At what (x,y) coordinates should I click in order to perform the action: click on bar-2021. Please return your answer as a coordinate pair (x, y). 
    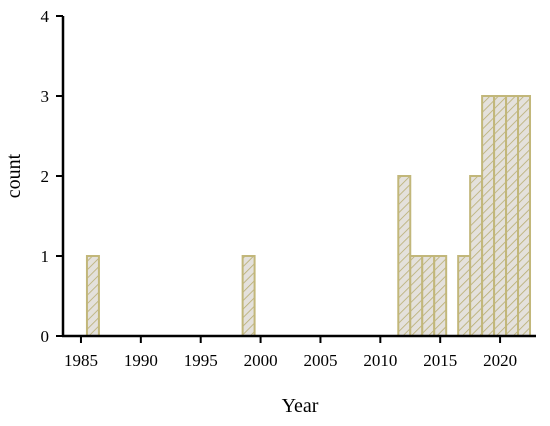
    Looking at the image, I should click on (512, 216).